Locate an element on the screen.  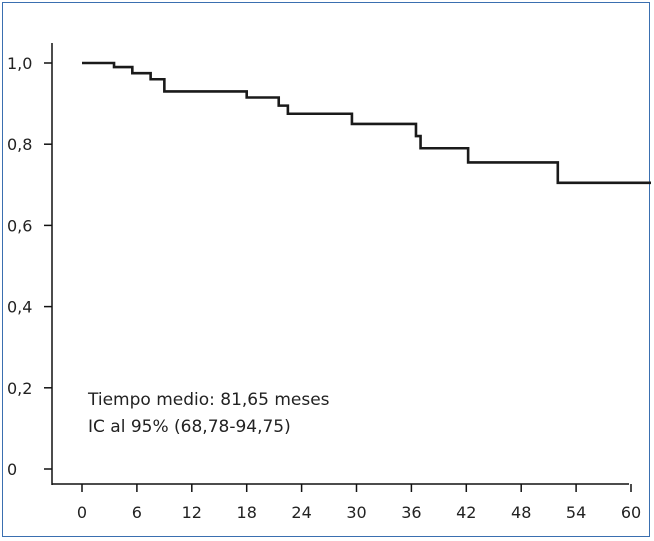
y-tick-label: 0 is located at coordinates (12, 469).